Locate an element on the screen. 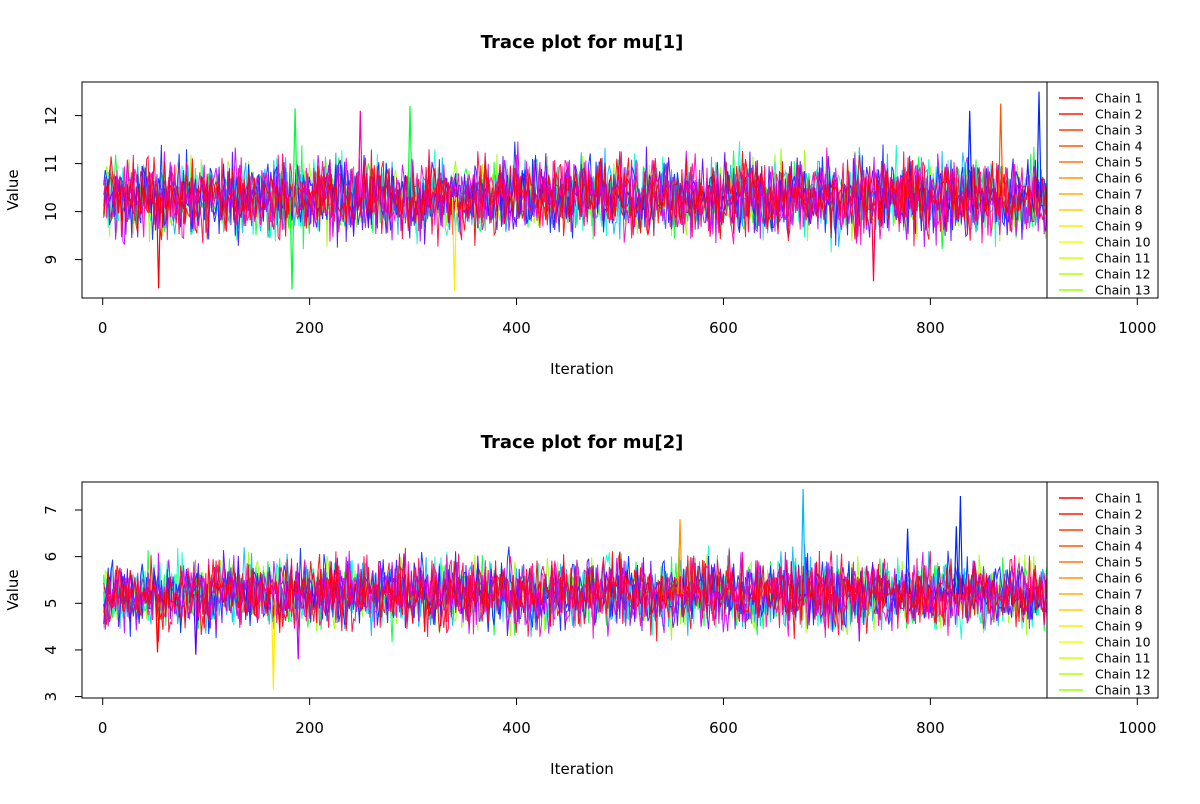 Image resolution: width=1200 pixels, height=804 pixels. chart-title: Trace plot for mu[1] is located at coordinates (582, 42).